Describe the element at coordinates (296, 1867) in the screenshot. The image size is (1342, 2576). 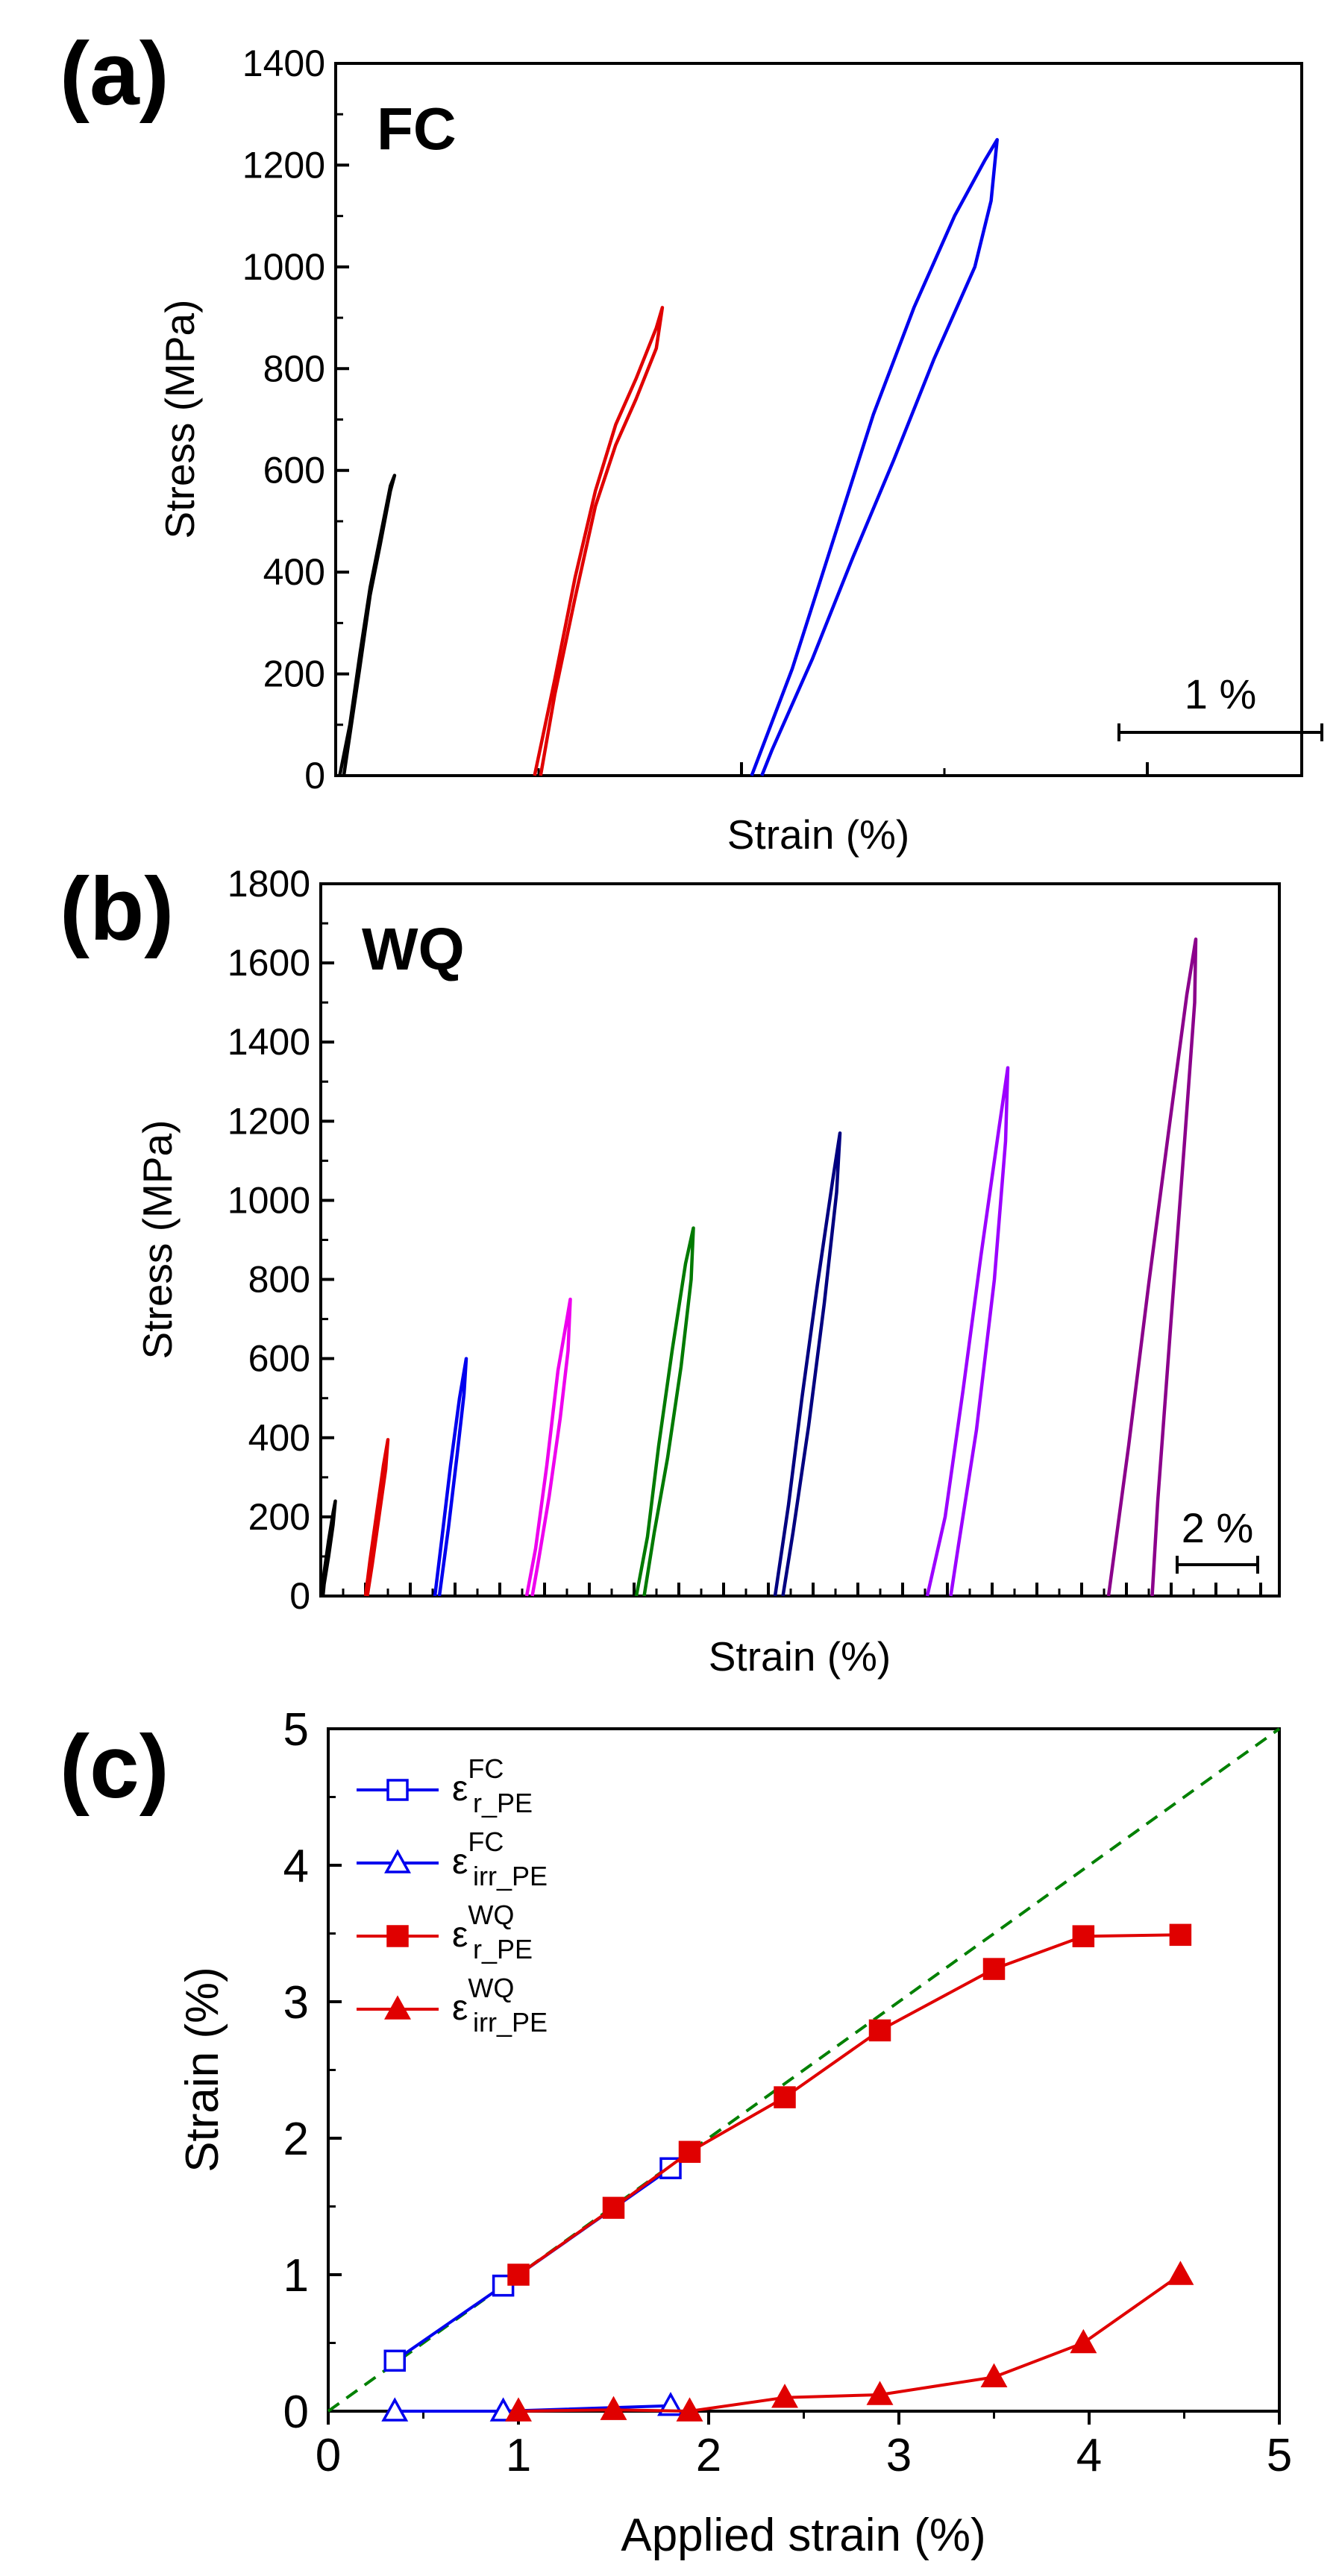
I see `y-tick-label-c: 4` at that location.